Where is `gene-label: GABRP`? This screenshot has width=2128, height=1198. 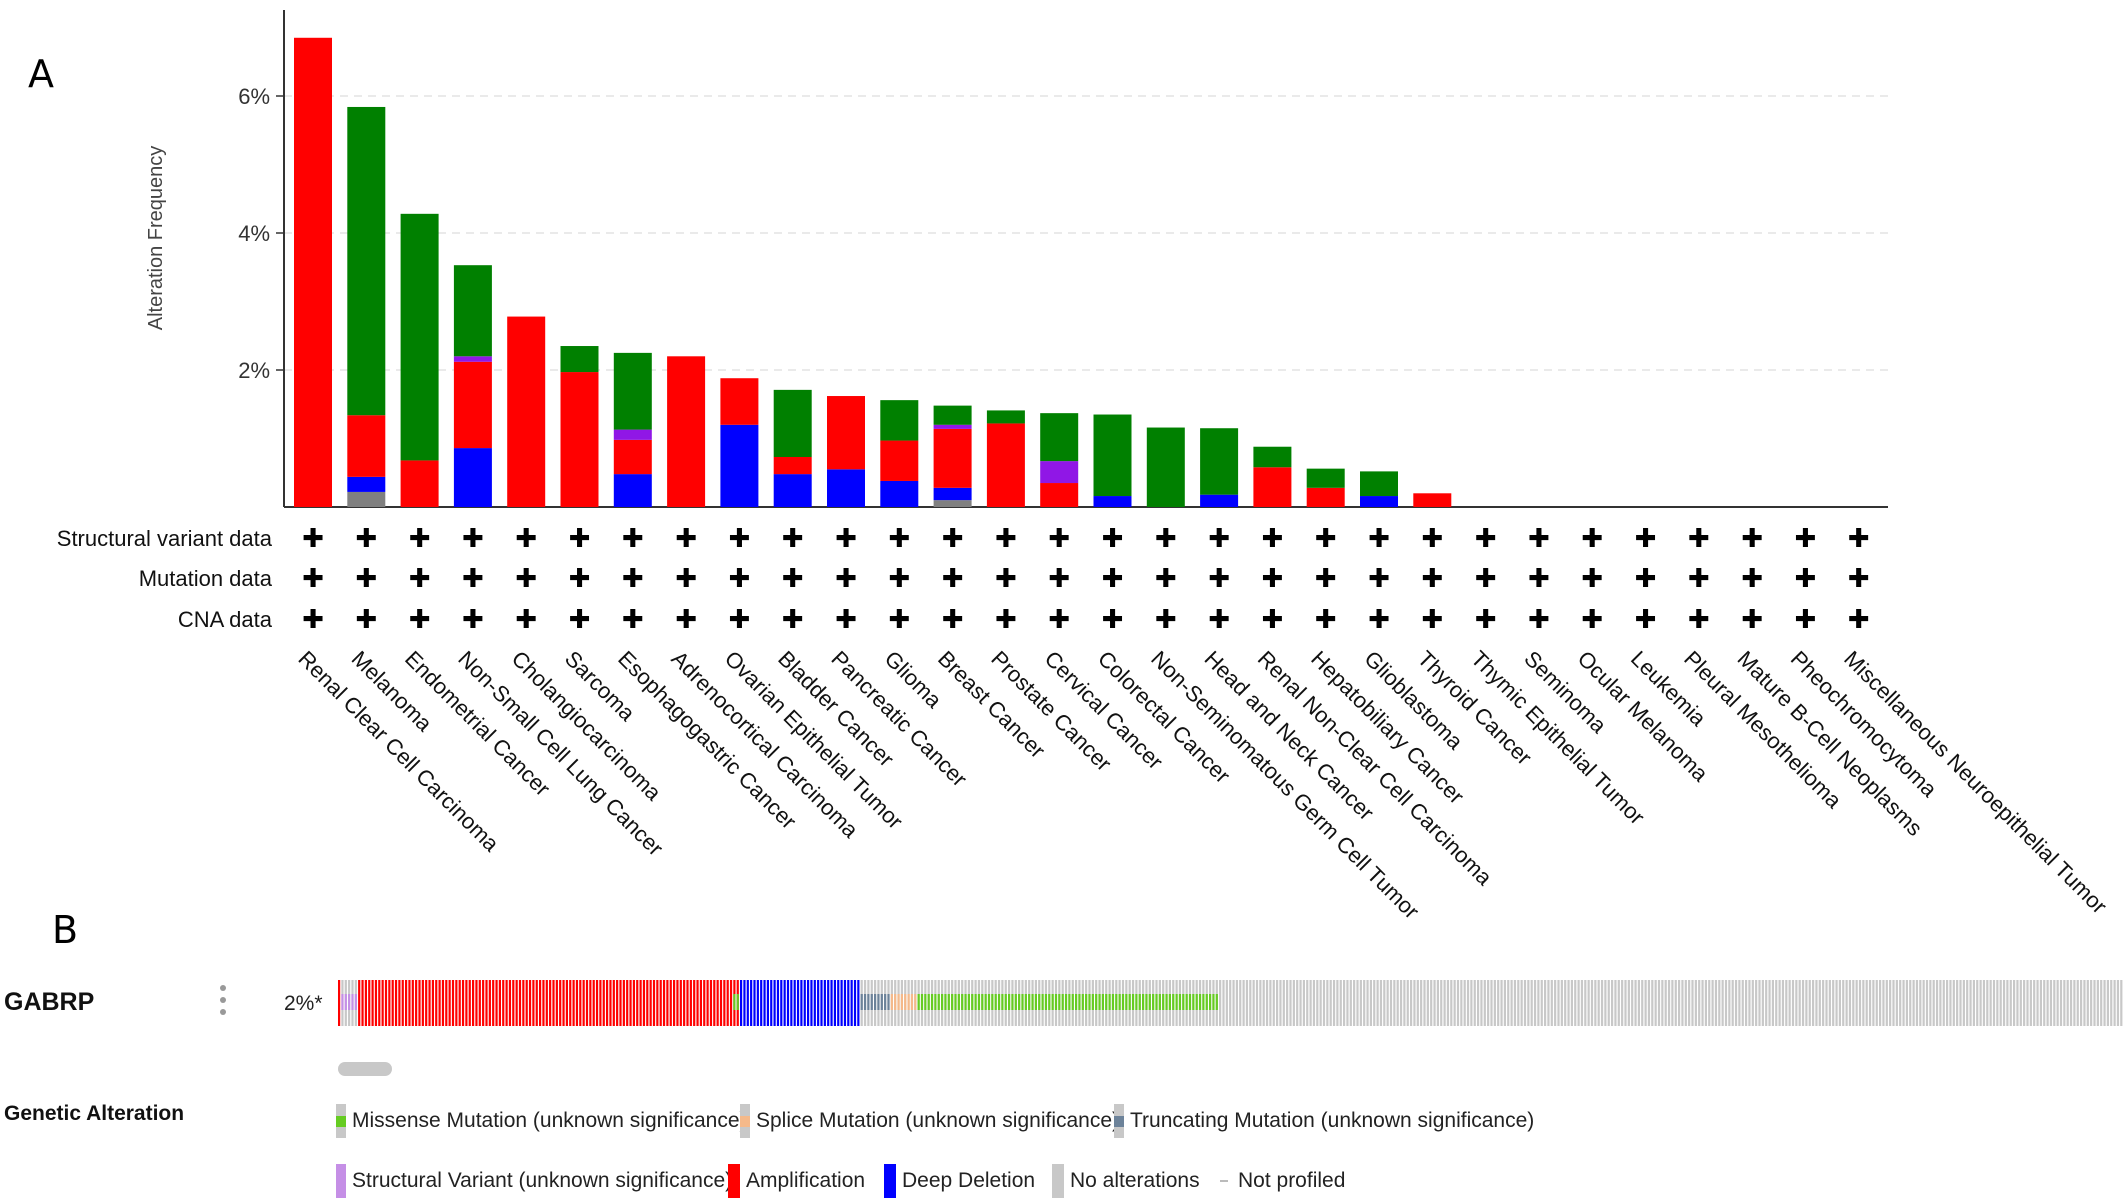
gene-label: GABRP is located at coordinates (49, 1002).